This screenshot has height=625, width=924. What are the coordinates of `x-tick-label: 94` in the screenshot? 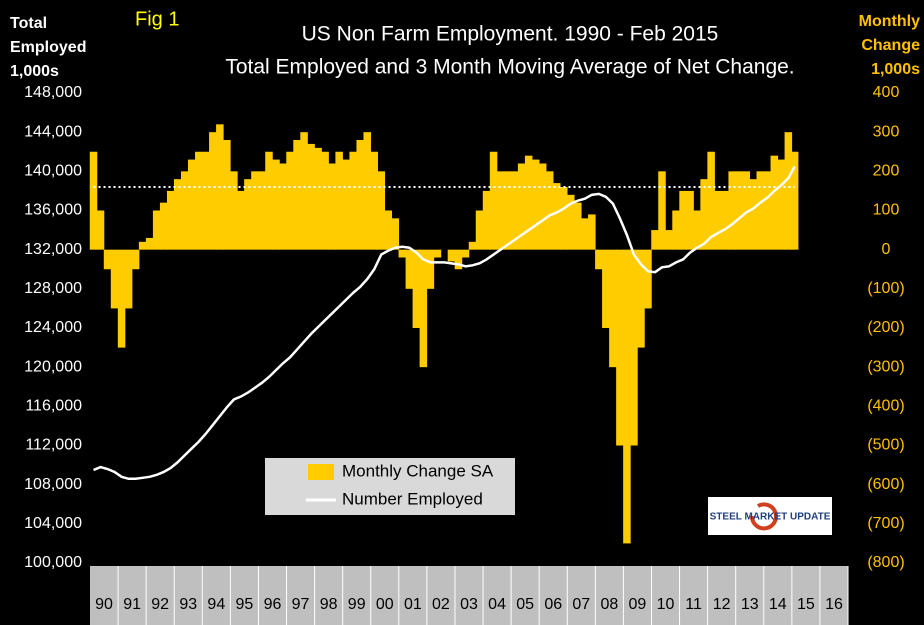 It's located at (216, 604).